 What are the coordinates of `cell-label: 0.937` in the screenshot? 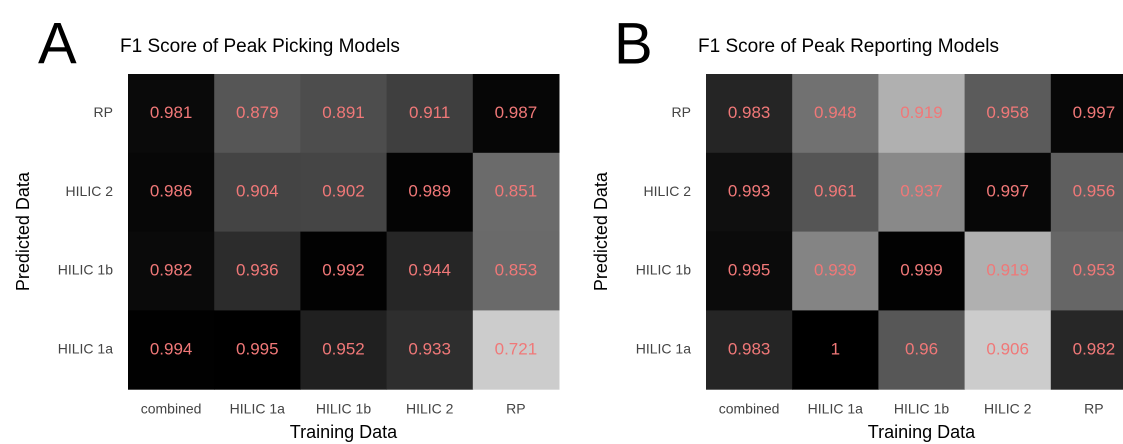 It's located at (921, 191).